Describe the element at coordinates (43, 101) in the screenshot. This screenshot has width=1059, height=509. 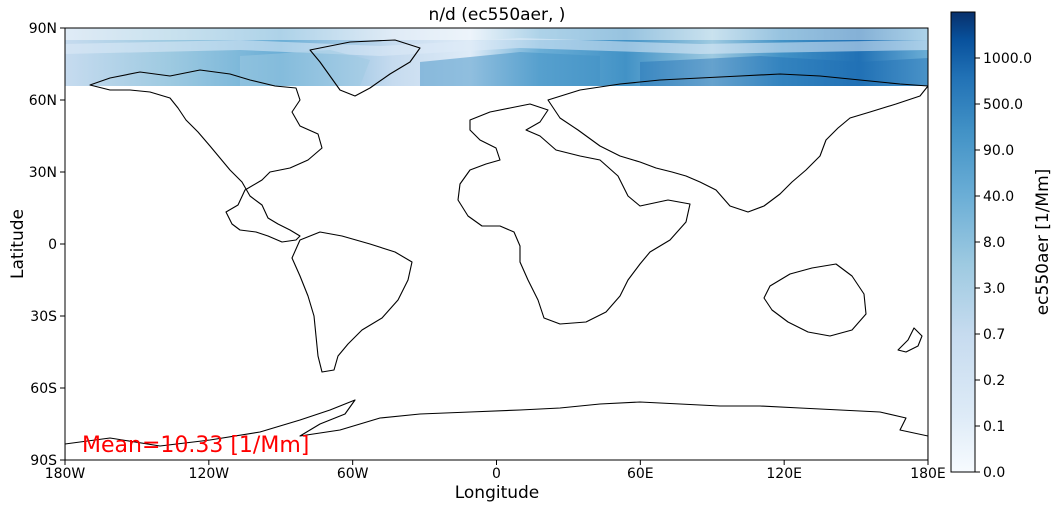
I see `y-tick-label: 60N` at that location.